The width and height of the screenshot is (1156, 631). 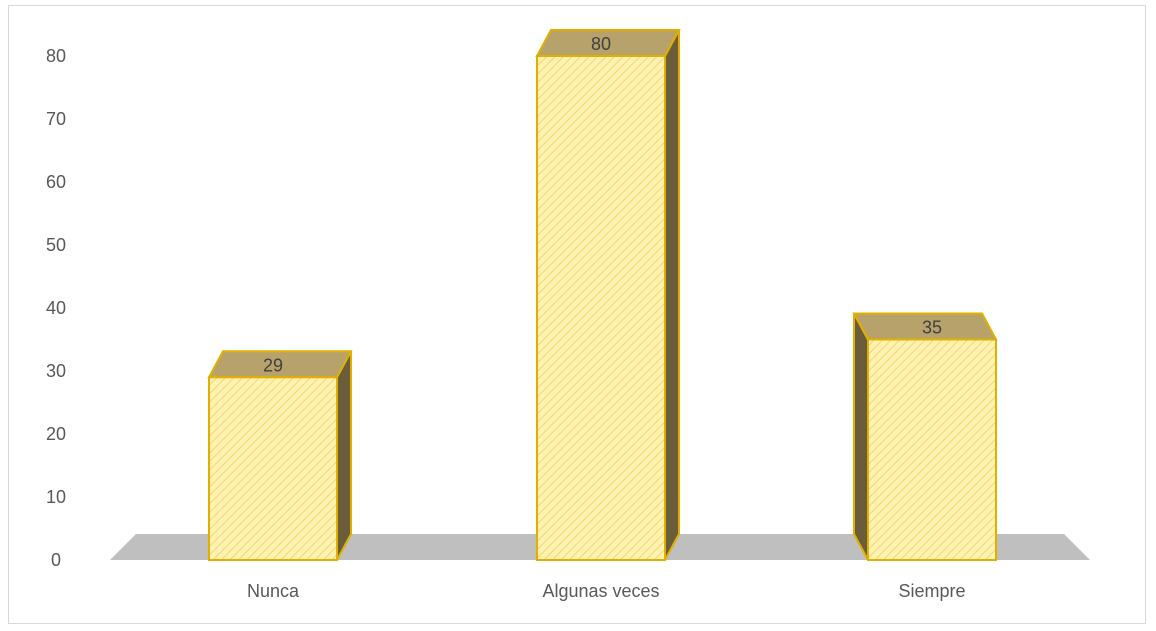 I want to click on bar-siempre: 35, so click(x=925, y=436).